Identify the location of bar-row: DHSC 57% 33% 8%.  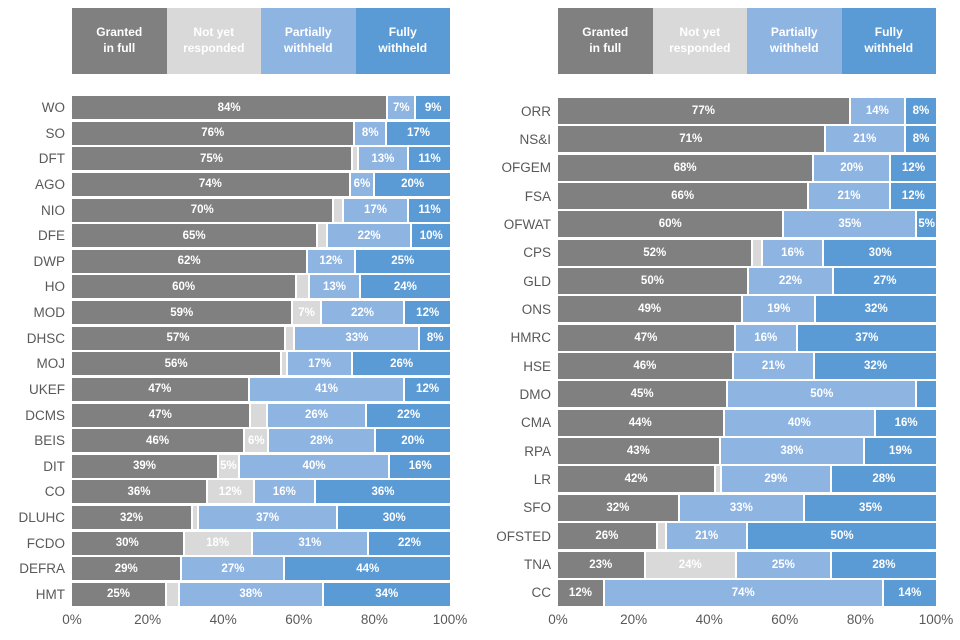
(230, 338).